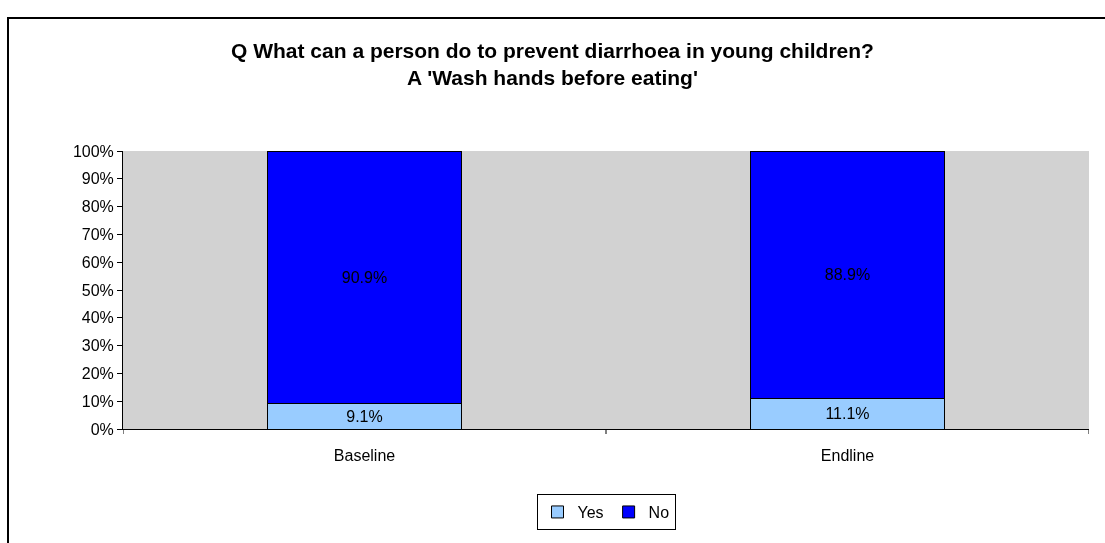 This screenshot has height=543, width=1105. Describe the element at coordinates (590, 513) in the screenshot. I see `legend-label: Yes` at that location.